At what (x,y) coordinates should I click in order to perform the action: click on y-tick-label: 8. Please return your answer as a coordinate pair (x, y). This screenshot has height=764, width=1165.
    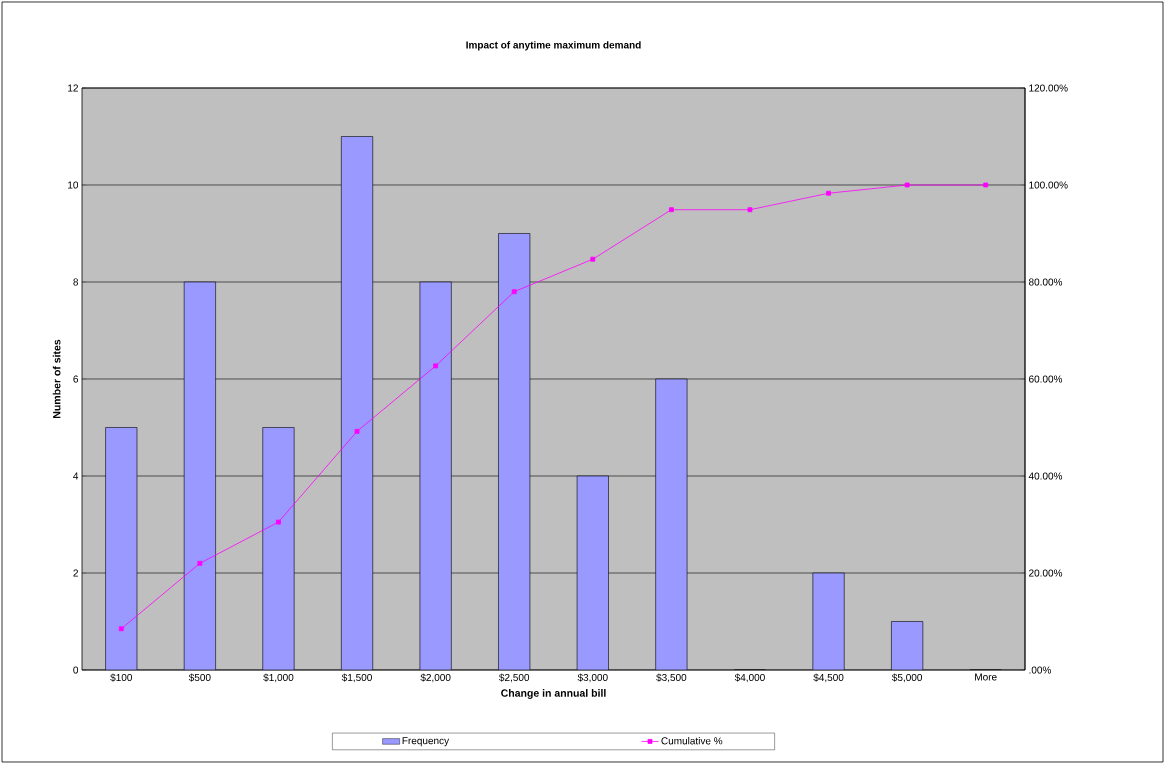
    Looking at the image, I should click on (76, 282).